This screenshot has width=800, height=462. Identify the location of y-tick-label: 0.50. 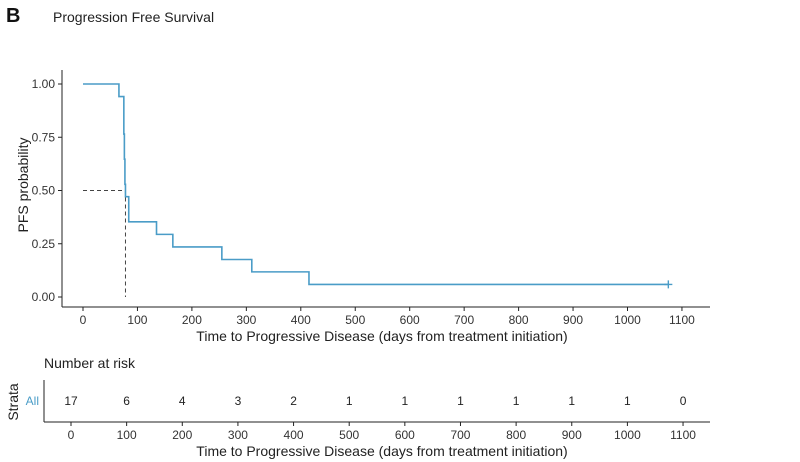
(44, 191).